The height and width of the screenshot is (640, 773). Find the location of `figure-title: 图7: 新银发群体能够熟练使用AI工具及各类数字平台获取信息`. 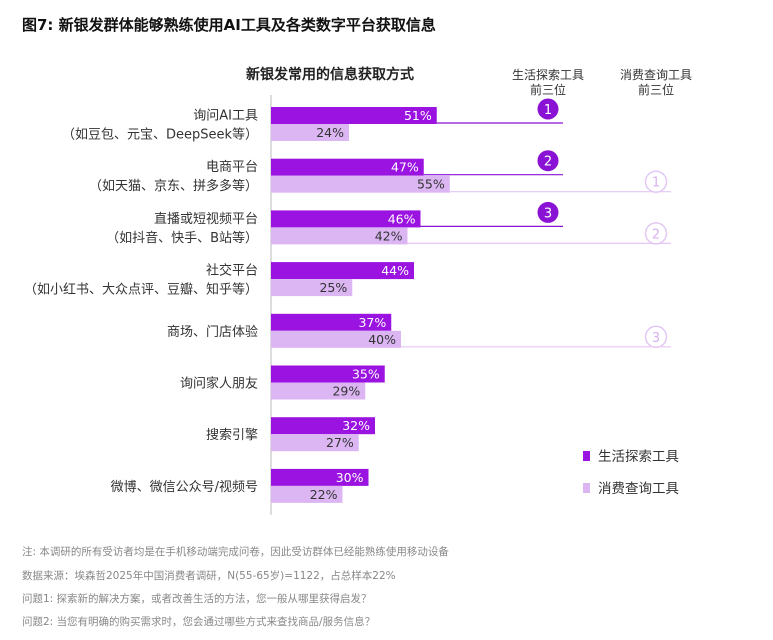

figure-title: 图7: 新银发群体能够熟练使用AI工具及各类数字平台获取信息 is located at coordinates (229, 25).